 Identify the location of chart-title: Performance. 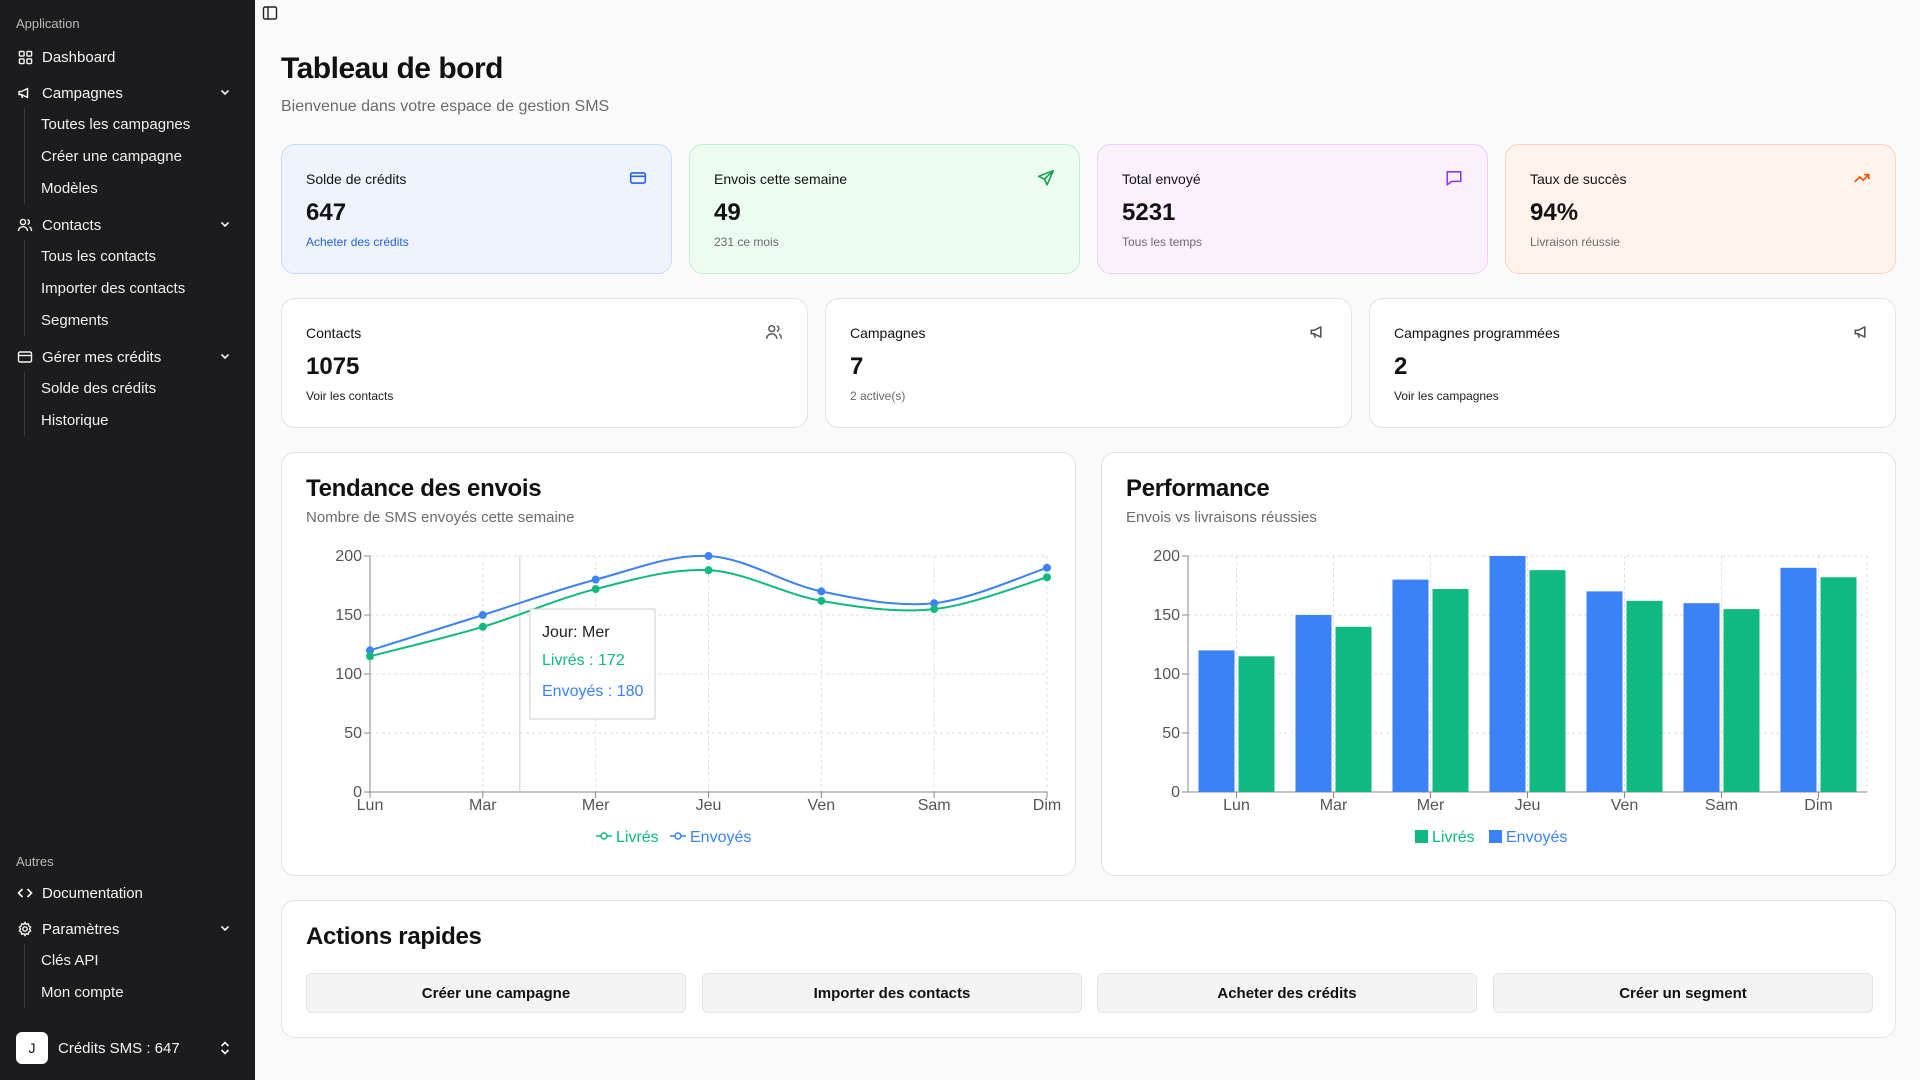
(1198, 488).